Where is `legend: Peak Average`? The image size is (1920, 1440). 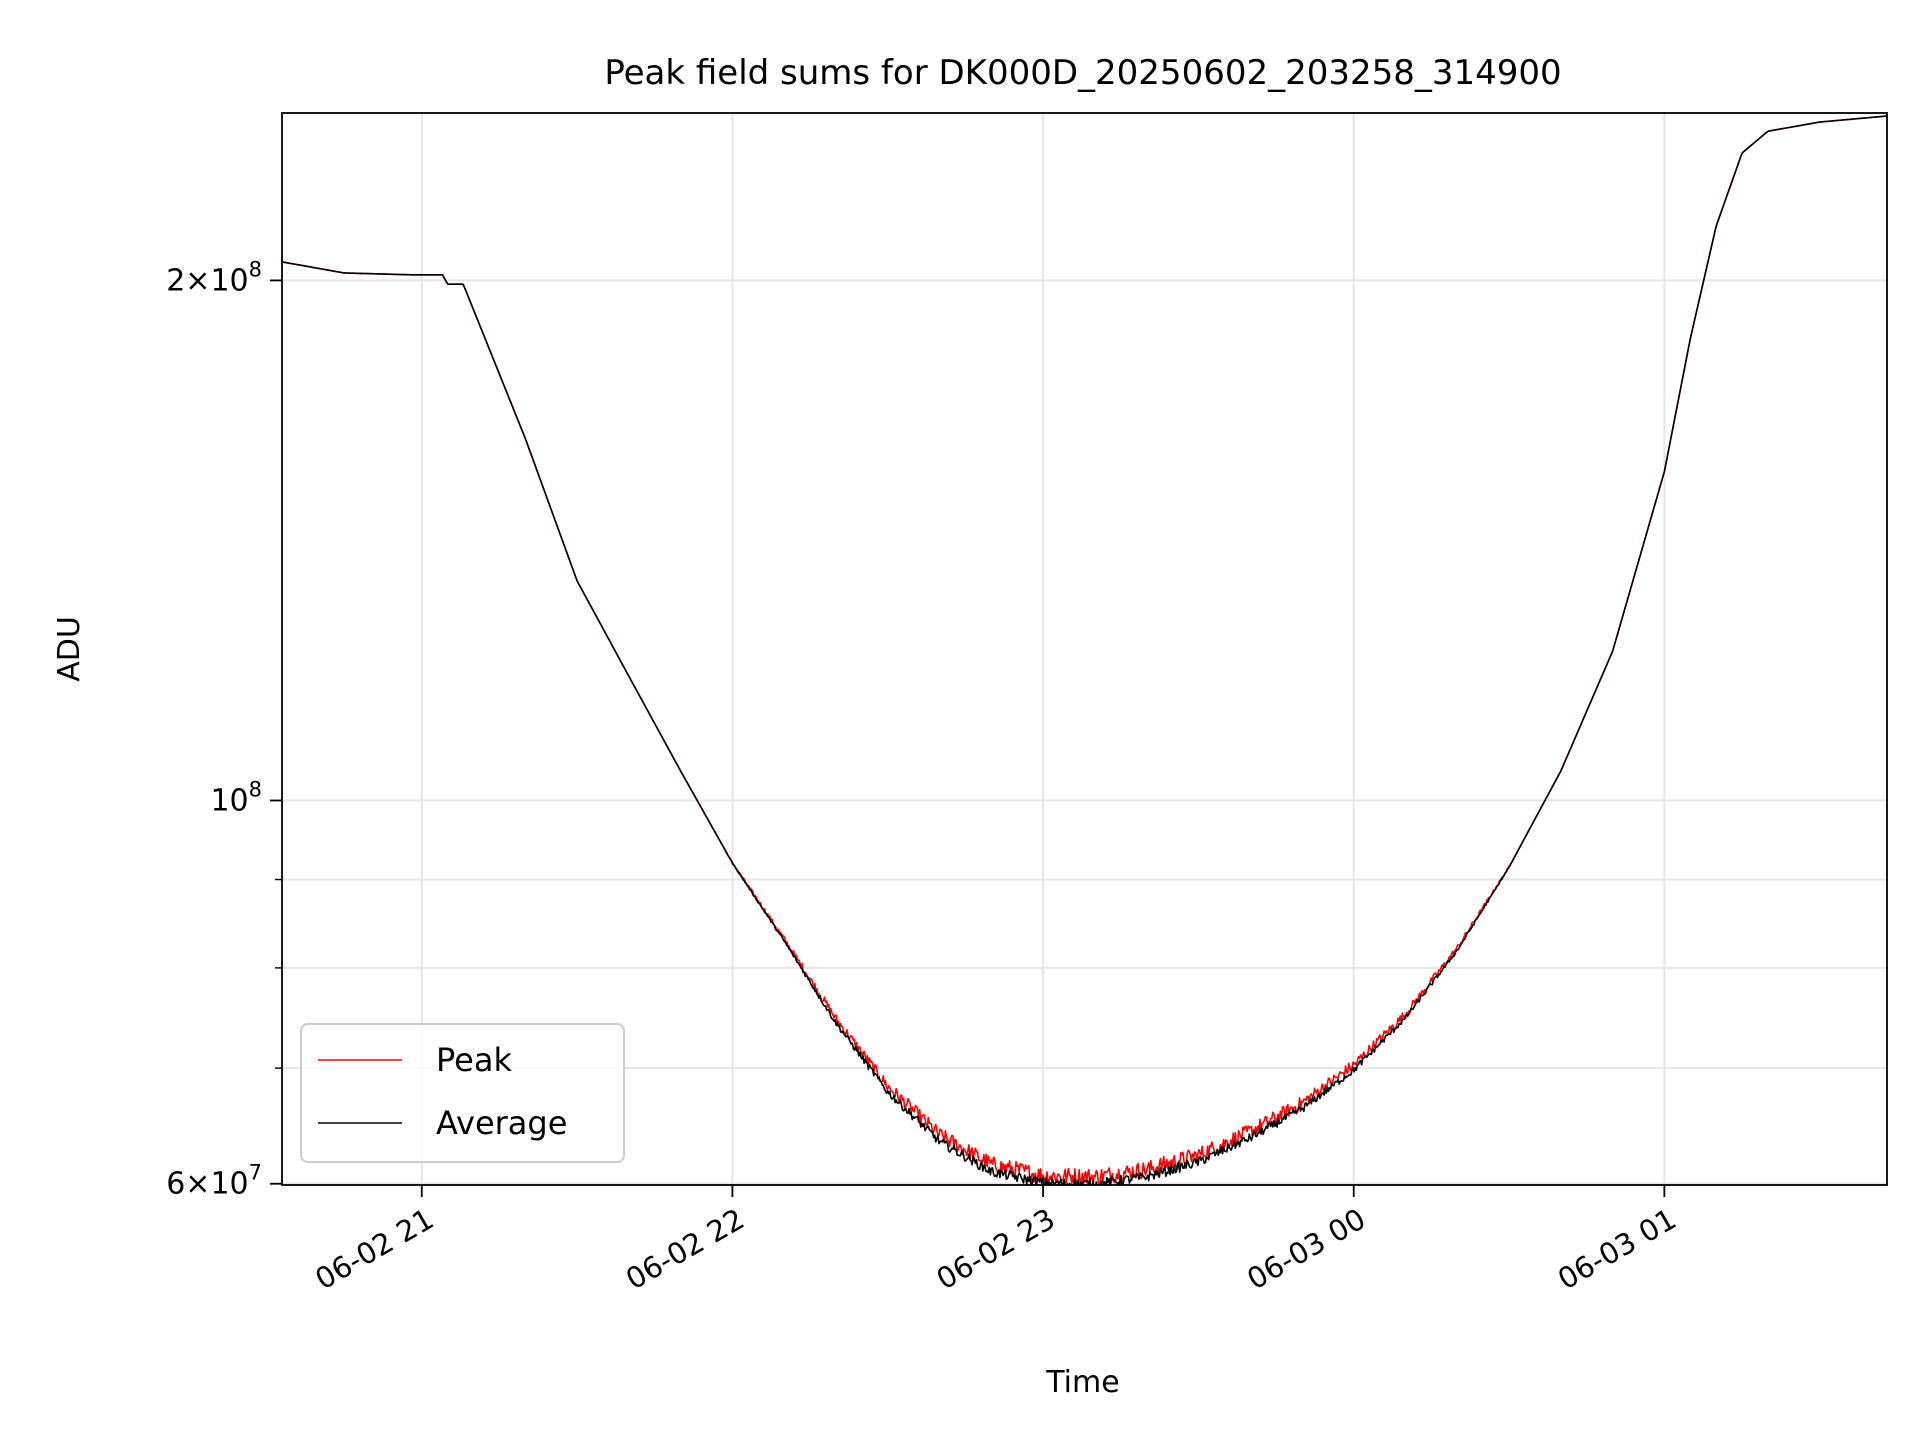
legend: Peak Average is located at coordinates (462, 1093).